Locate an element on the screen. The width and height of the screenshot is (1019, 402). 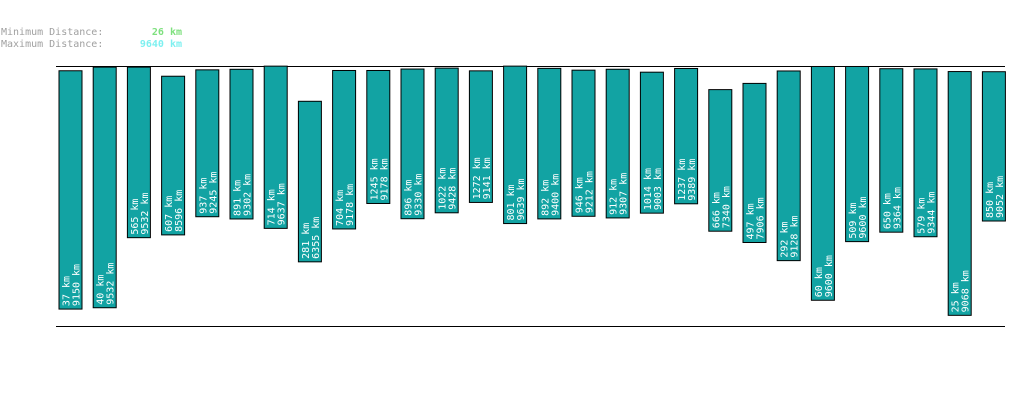
max-label: 9068 km is located at coordinates (966, 291).